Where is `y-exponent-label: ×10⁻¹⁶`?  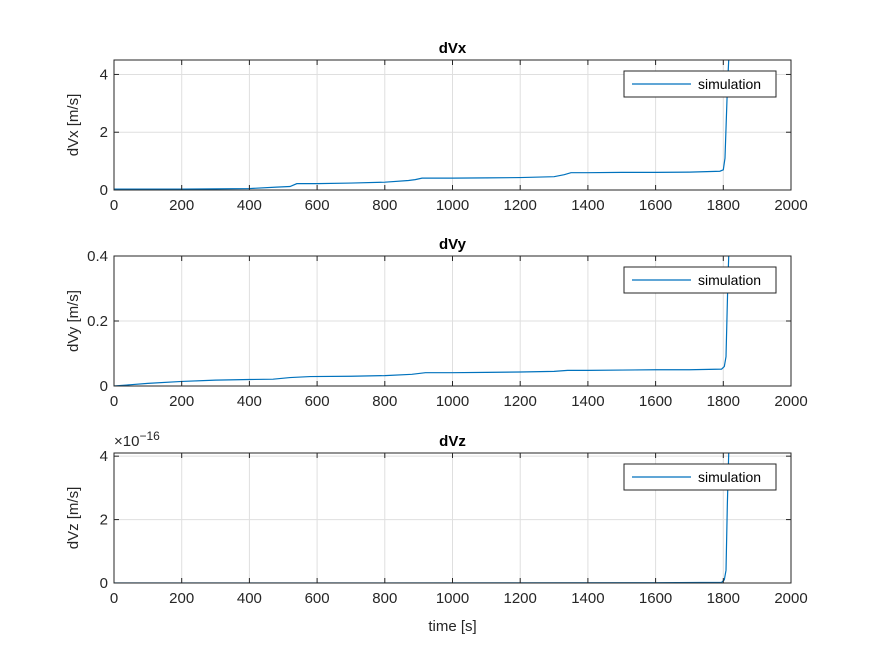
y-exponent-label: ×10⁻¹⁶ is located at coordinates (137, 439).